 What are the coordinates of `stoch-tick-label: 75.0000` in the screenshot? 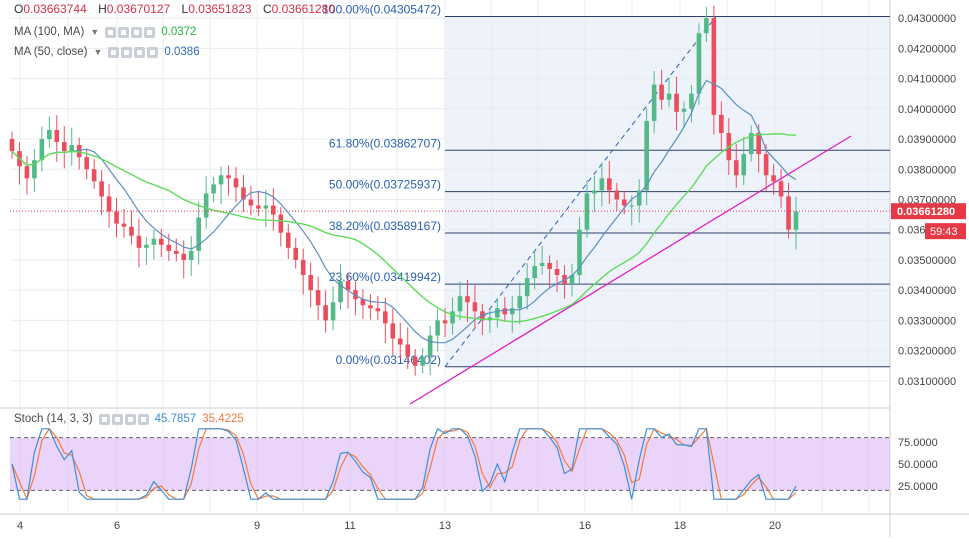 It's located at (918, 443).